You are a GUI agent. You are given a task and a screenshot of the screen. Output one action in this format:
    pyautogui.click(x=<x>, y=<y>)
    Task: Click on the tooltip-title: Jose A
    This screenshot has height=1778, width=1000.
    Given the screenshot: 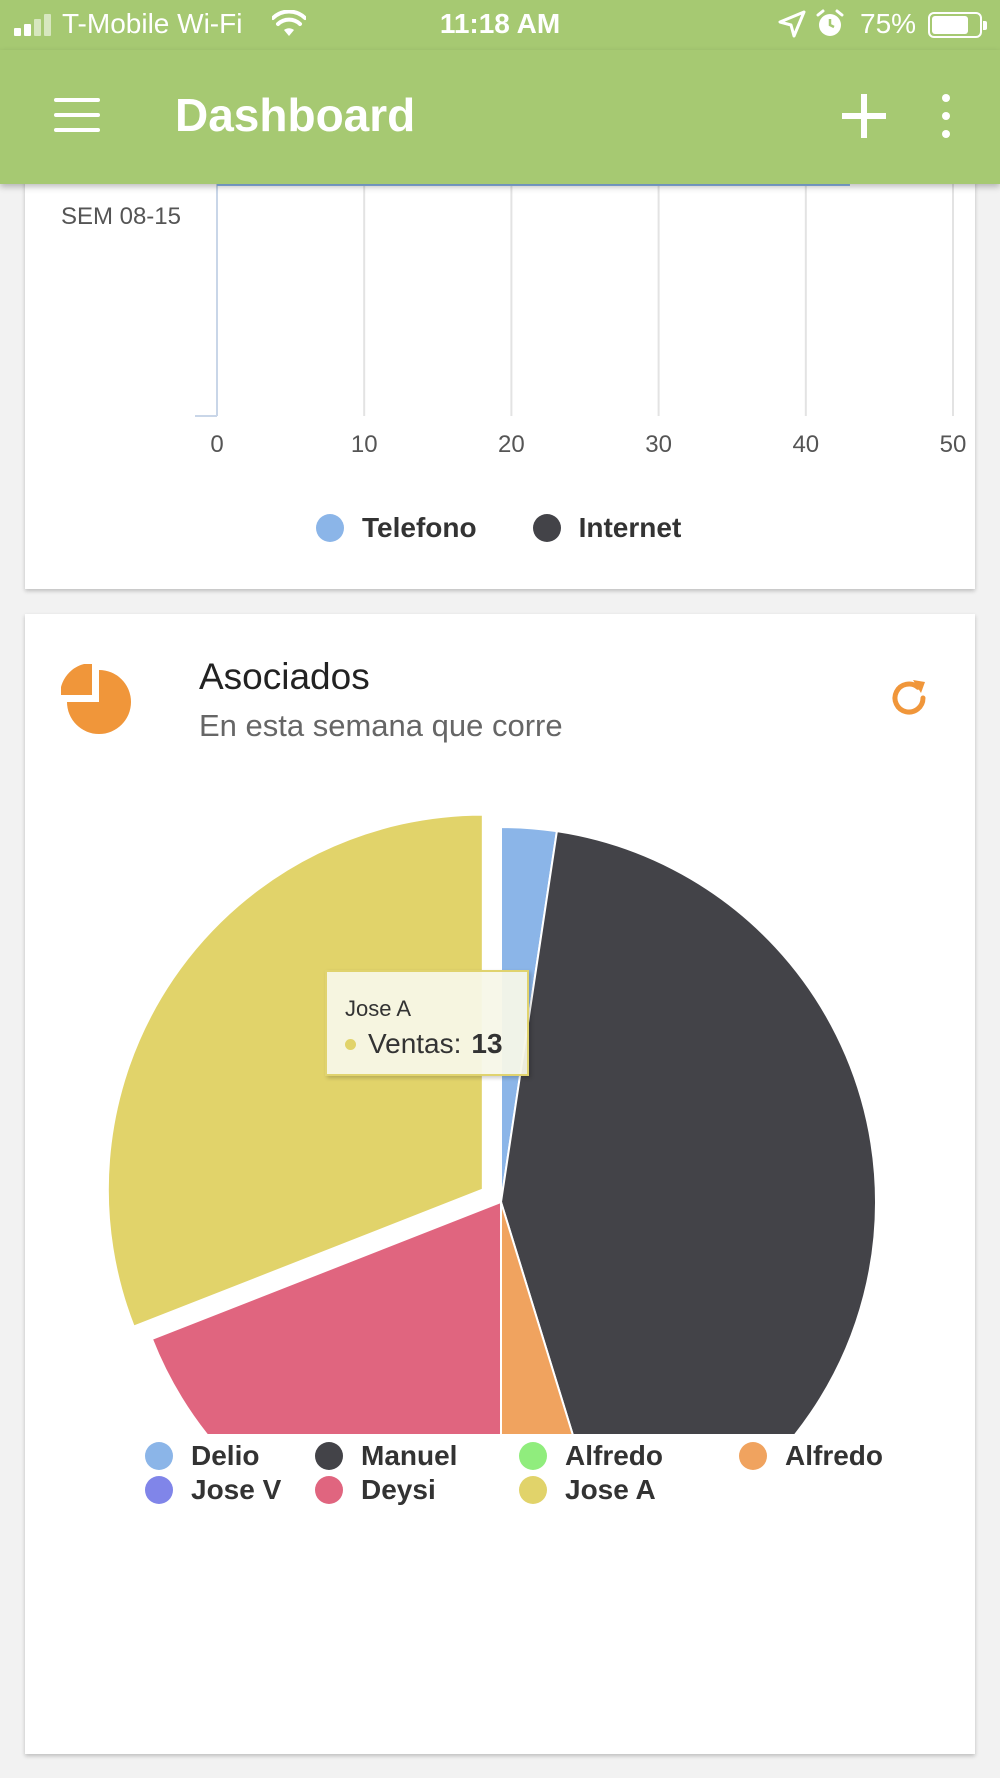 What is the action you would take?
    pyautogui.click(x=378, y=1008)
    